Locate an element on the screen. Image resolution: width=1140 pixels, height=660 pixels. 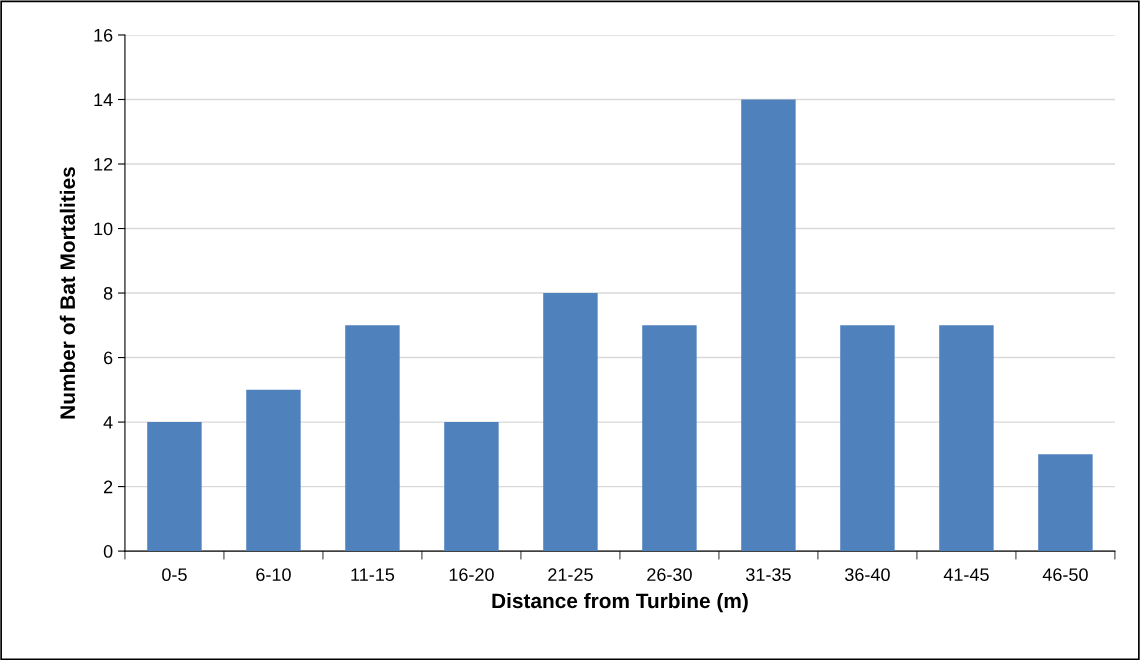
x-axis-title: Distance from Turbine (m) is located at coordinates (620, 602).